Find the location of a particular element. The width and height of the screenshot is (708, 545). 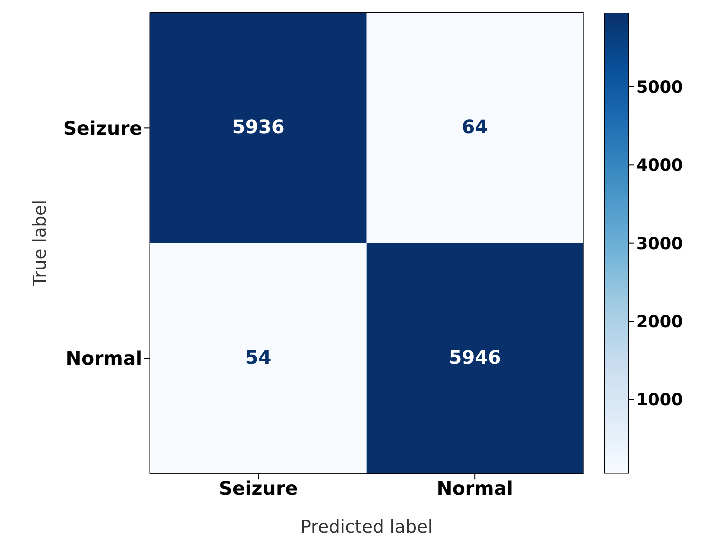

data-label: 54 is located at coordinates (259, 359).